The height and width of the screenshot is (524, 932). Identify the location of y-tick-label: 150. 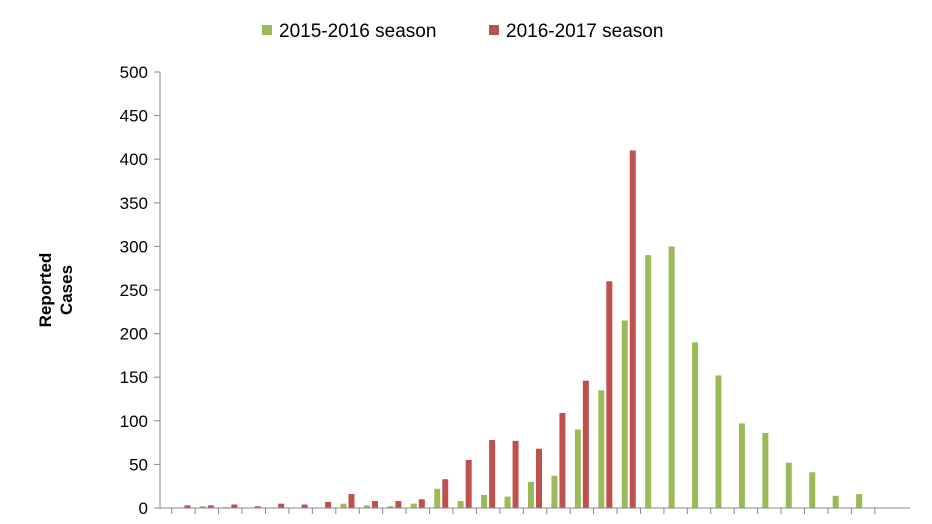
(134, 377).